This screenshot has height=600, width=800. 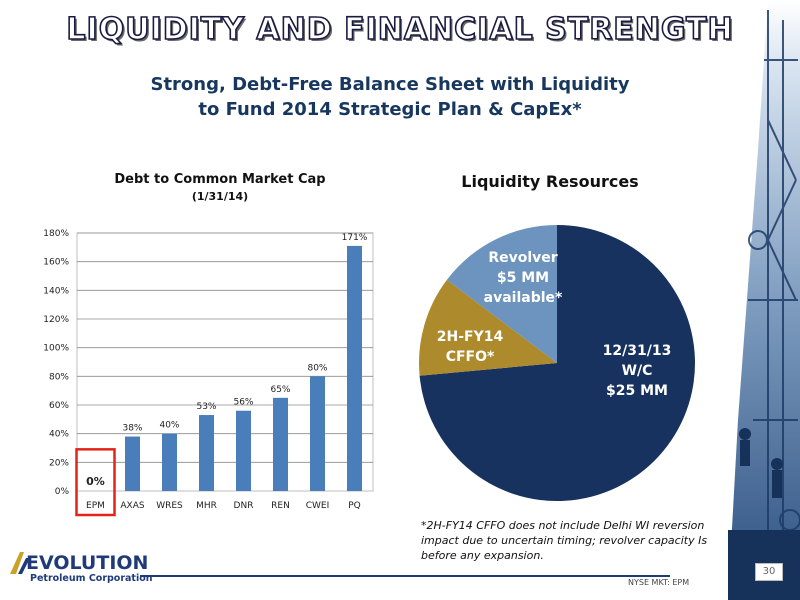 I want to click on y-tick-label: 100%, so click(x=56, y=349).